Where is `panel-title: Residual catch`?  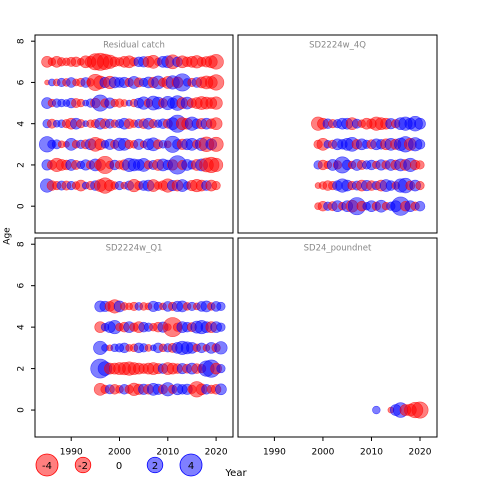 panel-title: Residual catch is located at coordinates (134, 46).